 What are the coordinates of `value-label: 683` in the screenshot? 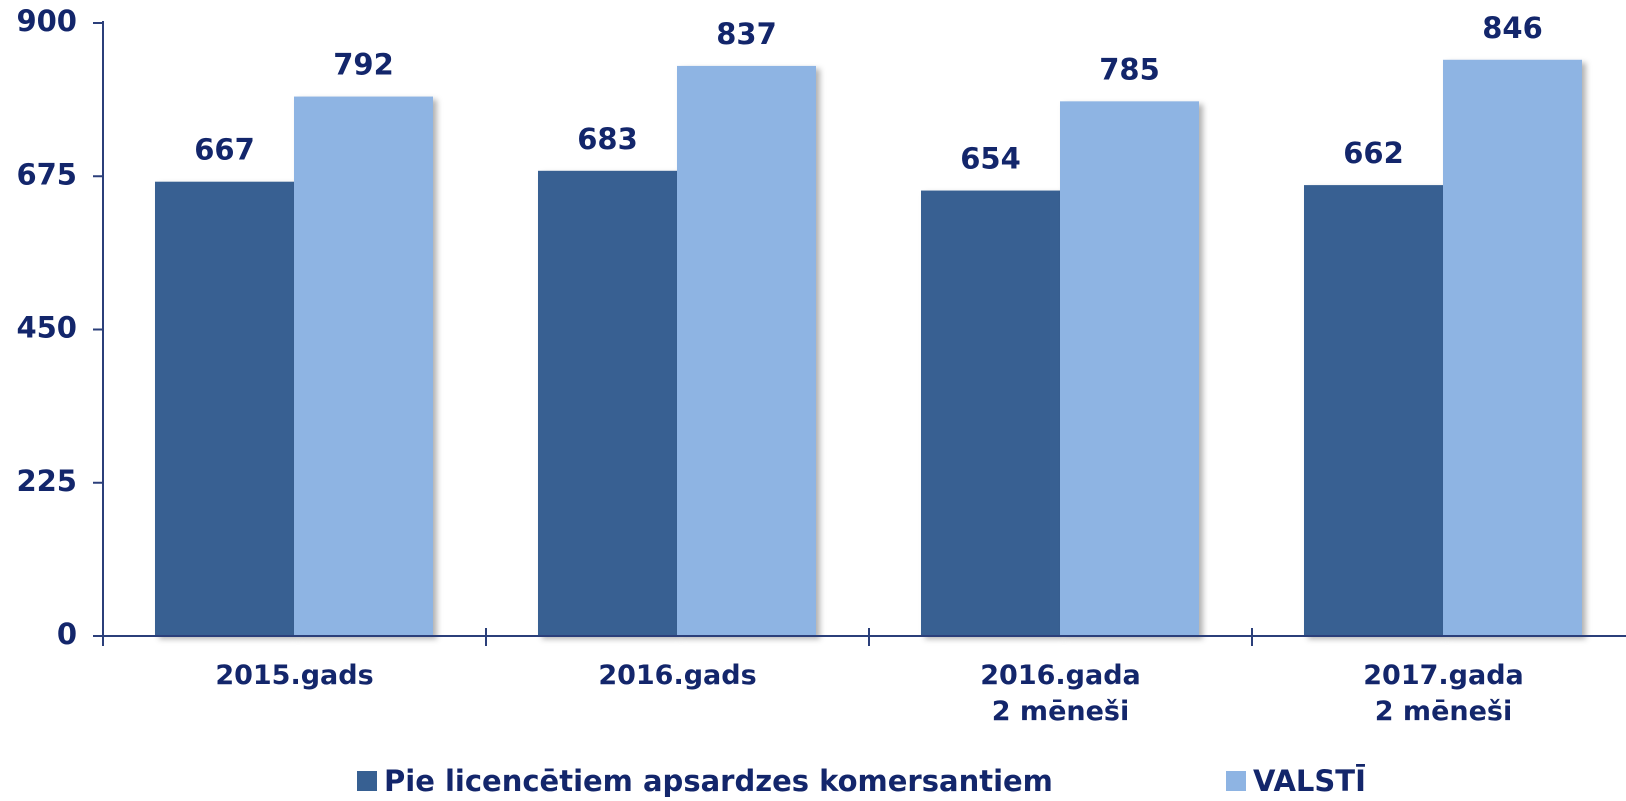 It's located at (607, 139).